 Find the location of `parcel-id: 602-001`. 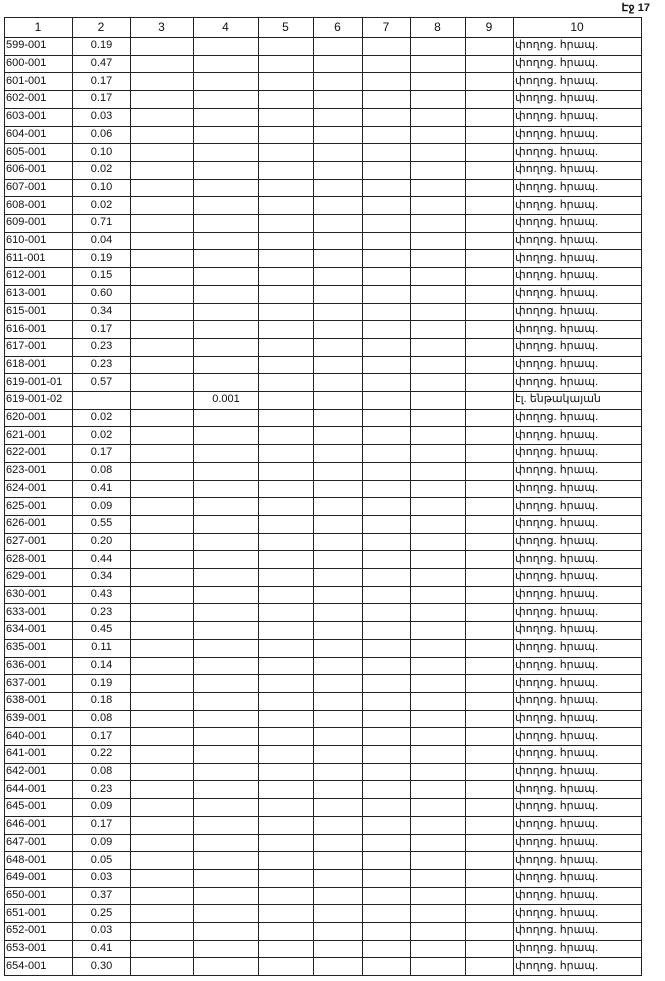

parcel-id: 602-001 is located at coordinates (26, 98).